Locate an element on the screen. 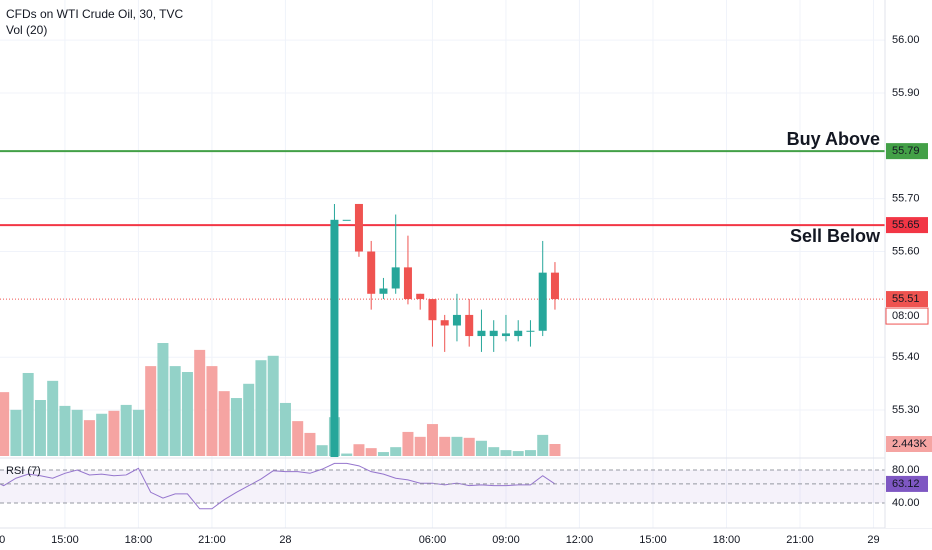 The height and width of the screenshot is (550, 932). y-tick-label: 55.70 is located at coordinates (906, 199).